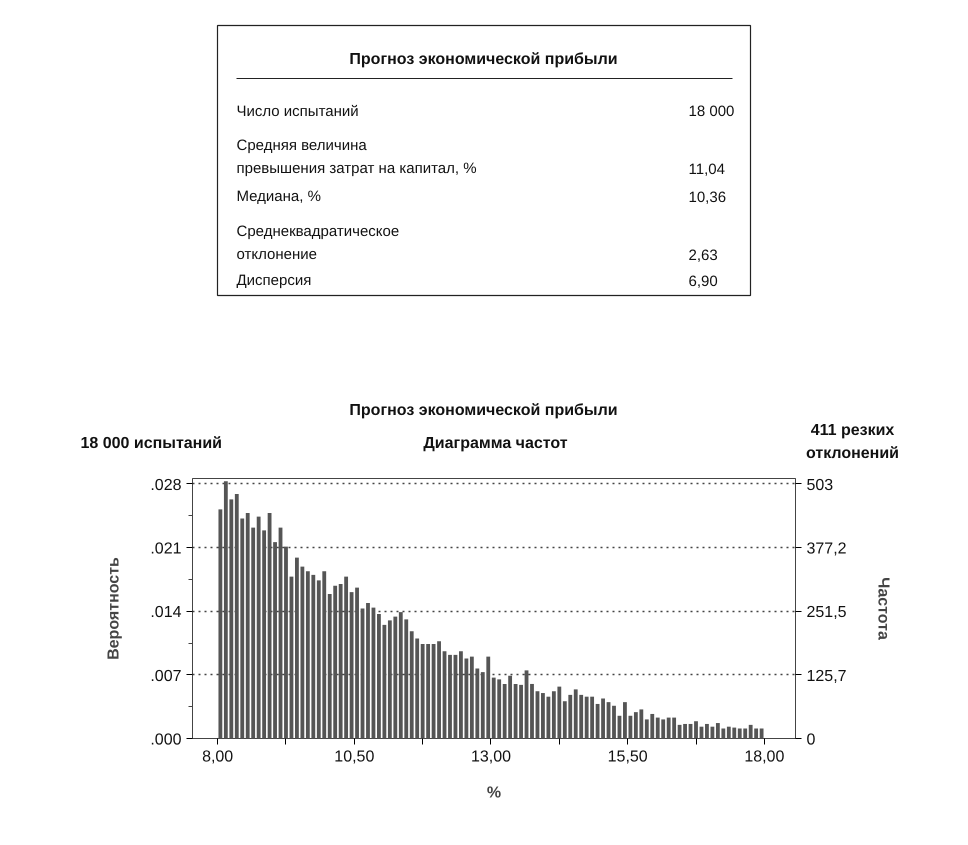 The image size is (968, 845). I want to click on y-tick-label: .021, so click(166, 549).